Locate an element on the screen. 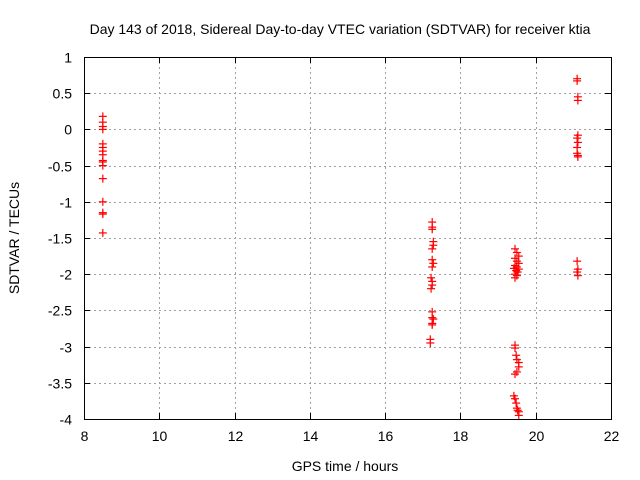 The width and height of the screenshot is (640, 480). y-tick-label: -2 is located at coordinates (66, 275).